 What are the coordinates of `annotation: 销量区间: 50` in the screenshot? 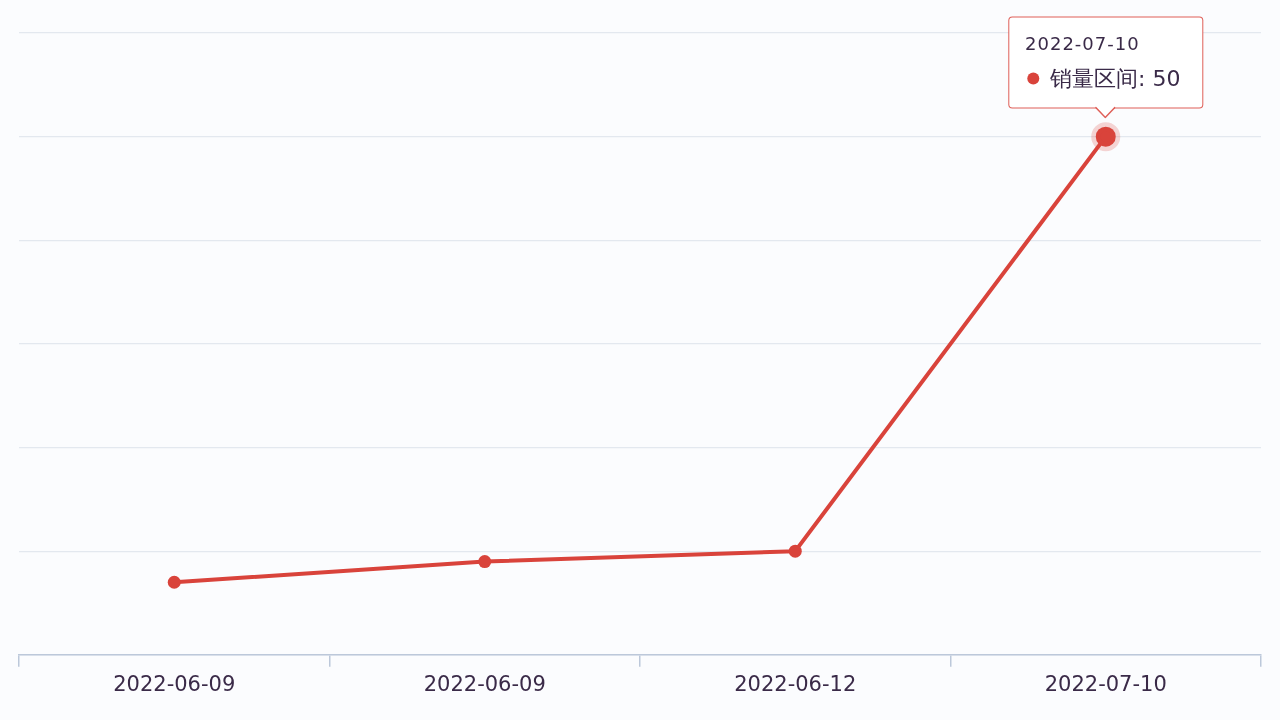 It's located at (1115, 78).